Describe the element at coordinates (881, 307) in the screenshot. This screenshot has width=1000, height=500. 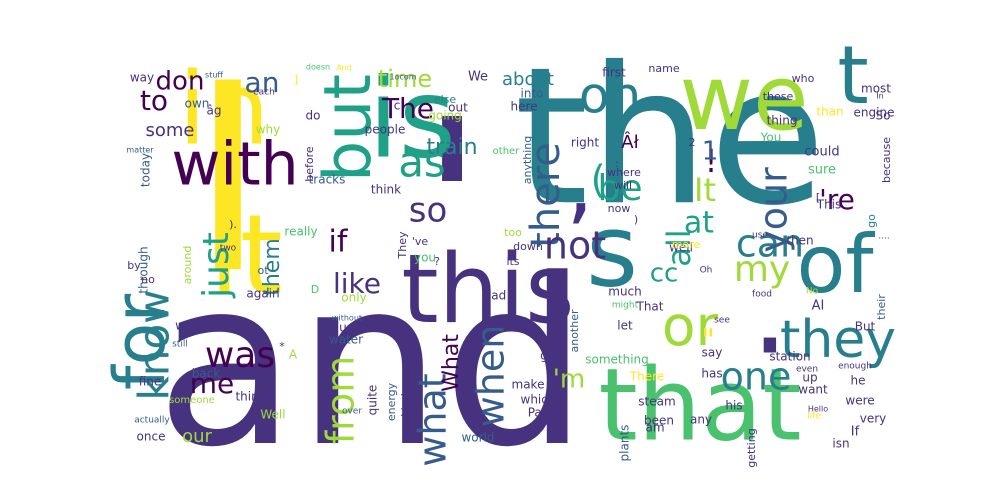
I see `cloud-word: their` at that location.